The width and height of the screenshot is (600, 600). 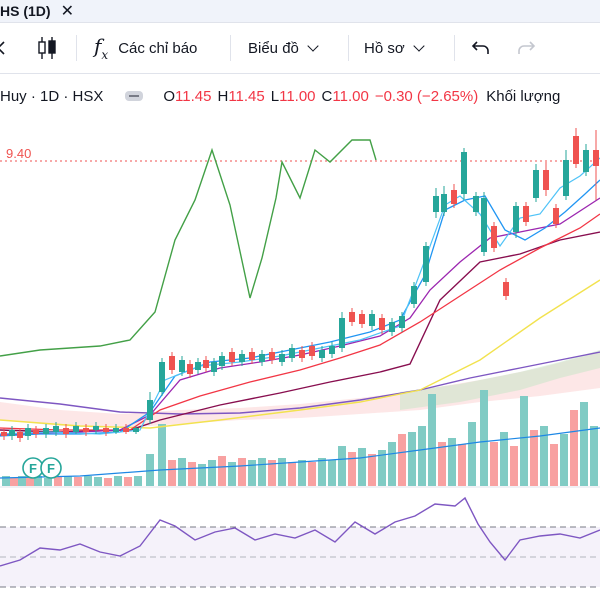 What do you see at coordinates (384, 48) in the screenshot?
I see `profile-menu-label: Hồ sơ` at bounding box center [384, 48].